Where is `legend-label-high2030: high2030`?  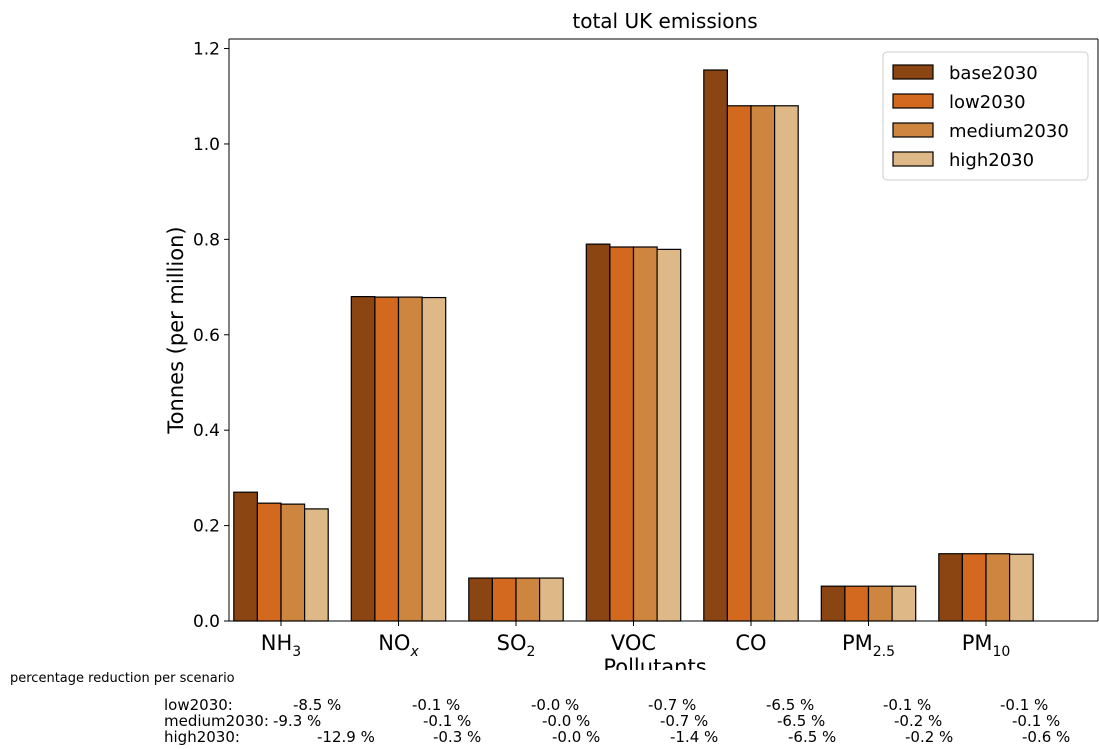
legend-label-high2030: high2030 is located at coordinates (991, 160).